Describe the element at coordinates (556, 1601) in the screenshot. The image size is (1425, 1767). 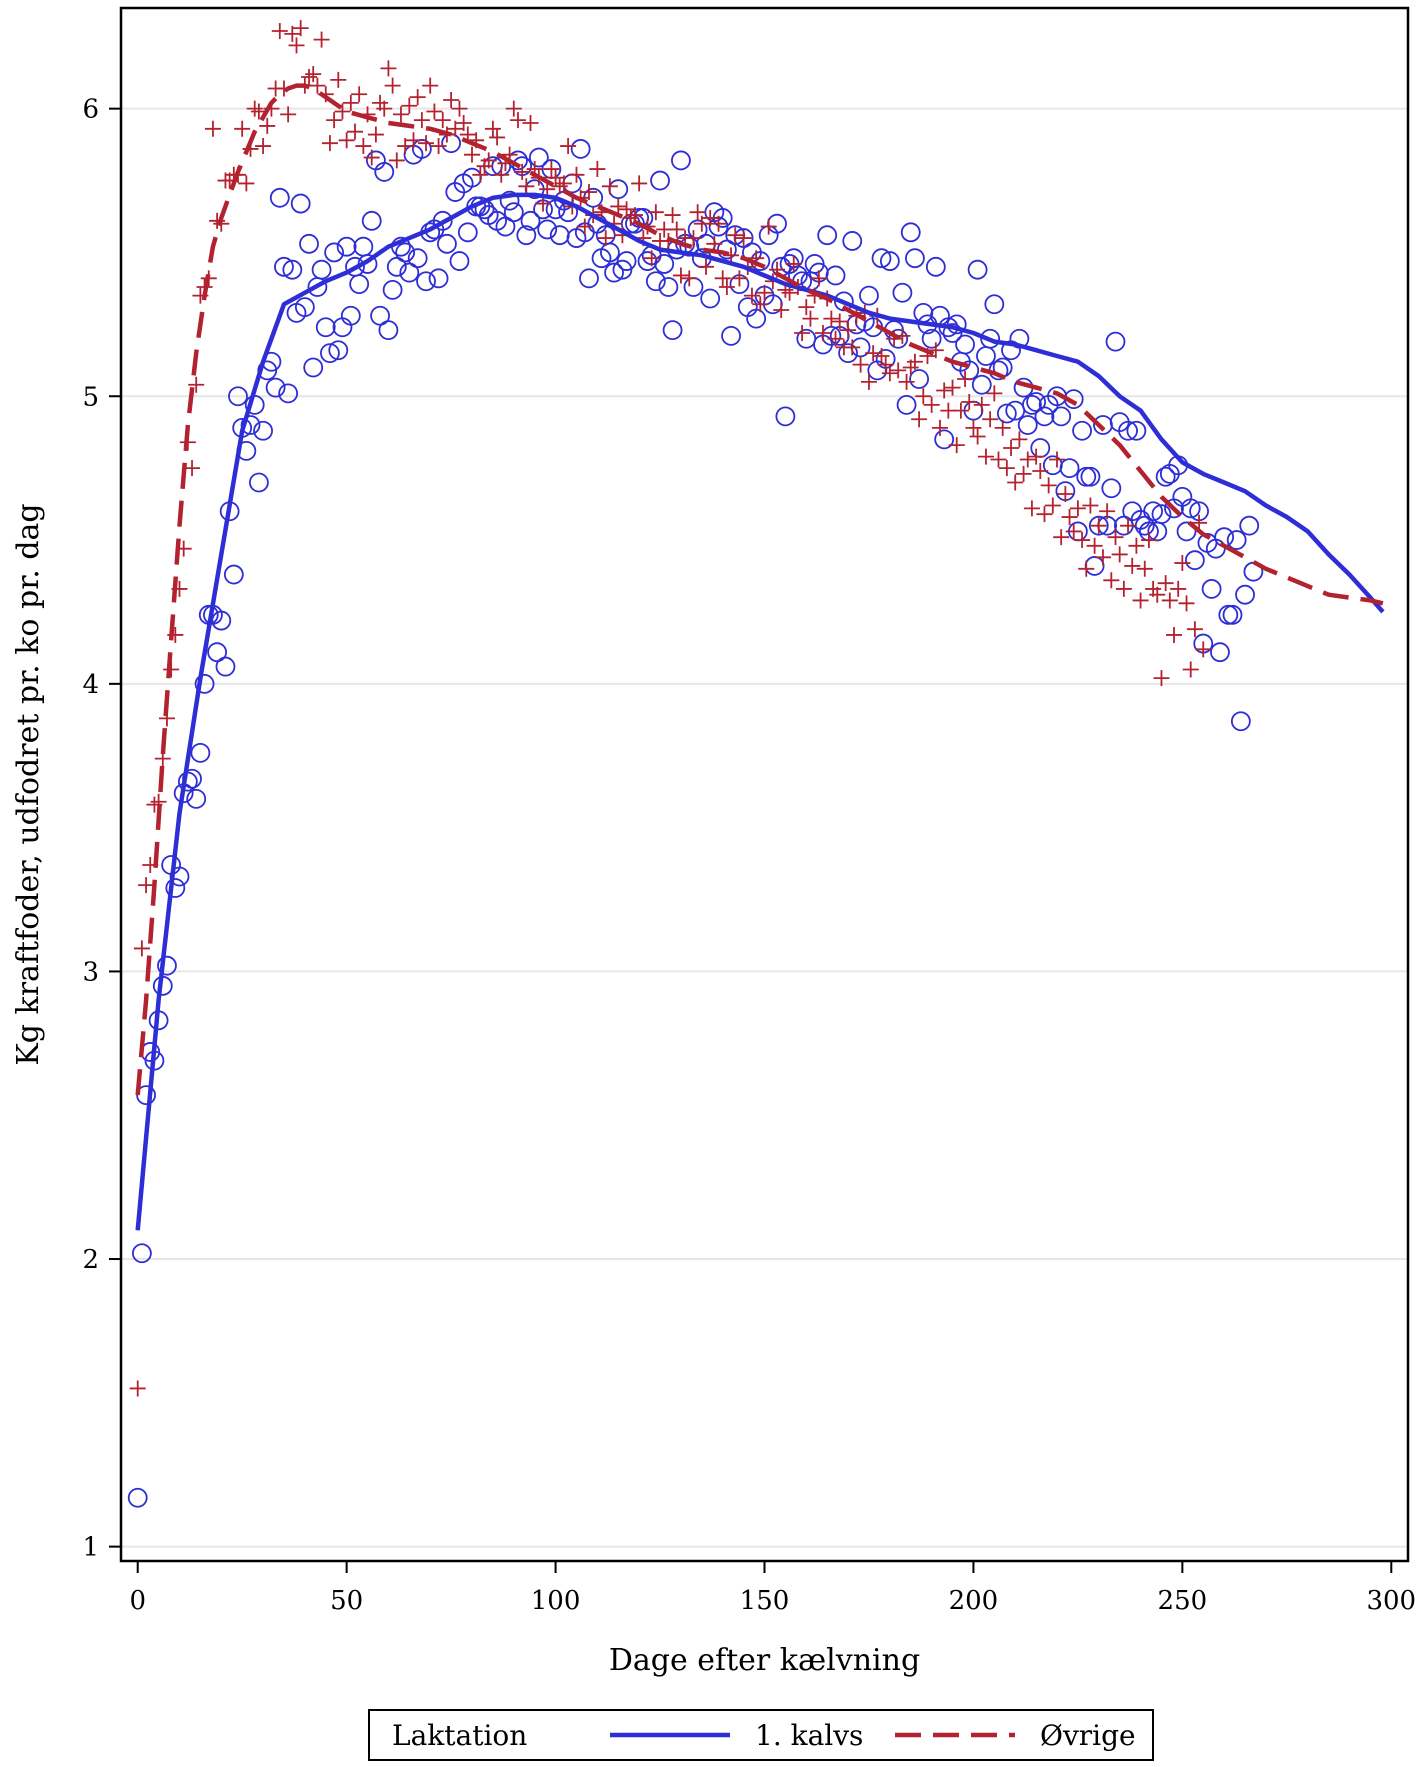
I see `x-tick-label-2: 100` at that location.